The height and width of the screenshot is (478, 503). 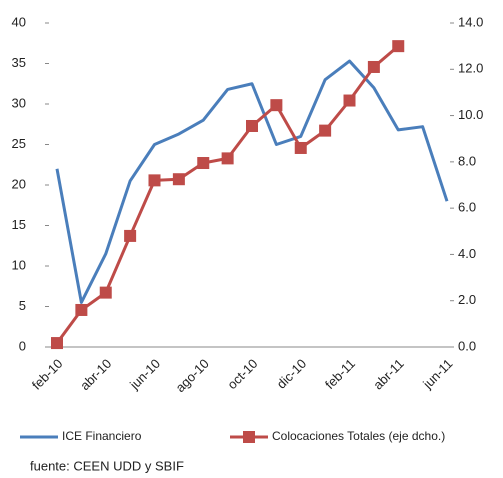 What do you see at coordinates (19, 224) in the screenshot?
I see `y-tick-label: 15` at bounding box center [19, 224].